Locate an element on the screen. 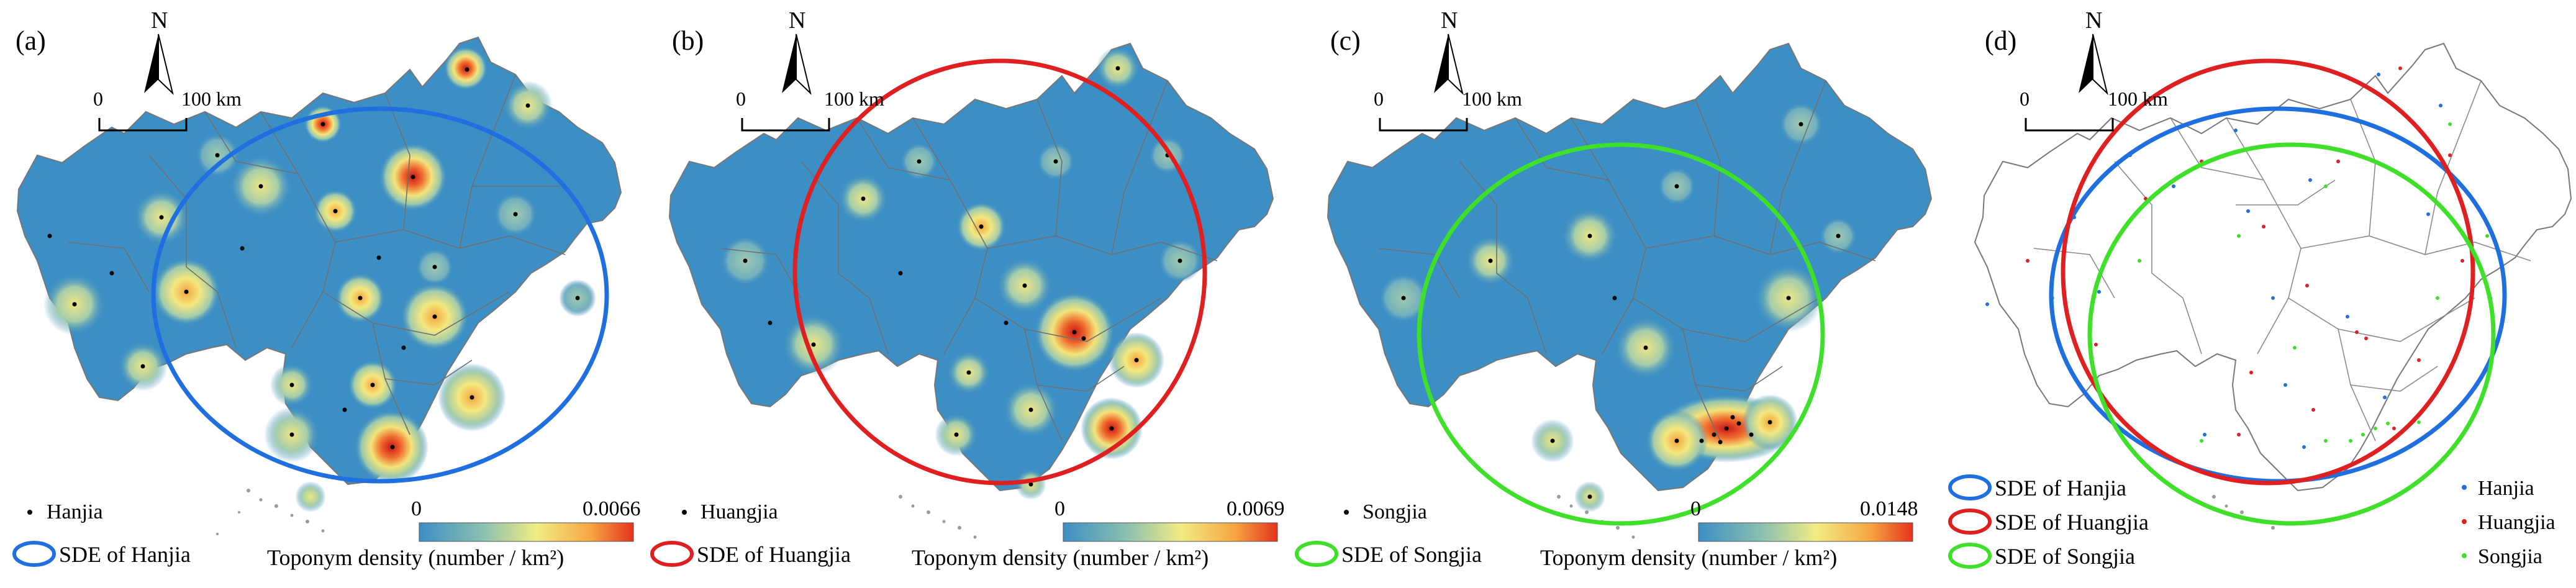 The image size is (2576, 588). point-legend-label-hanjia: Hanjia is located at coordinates (2506, 488).